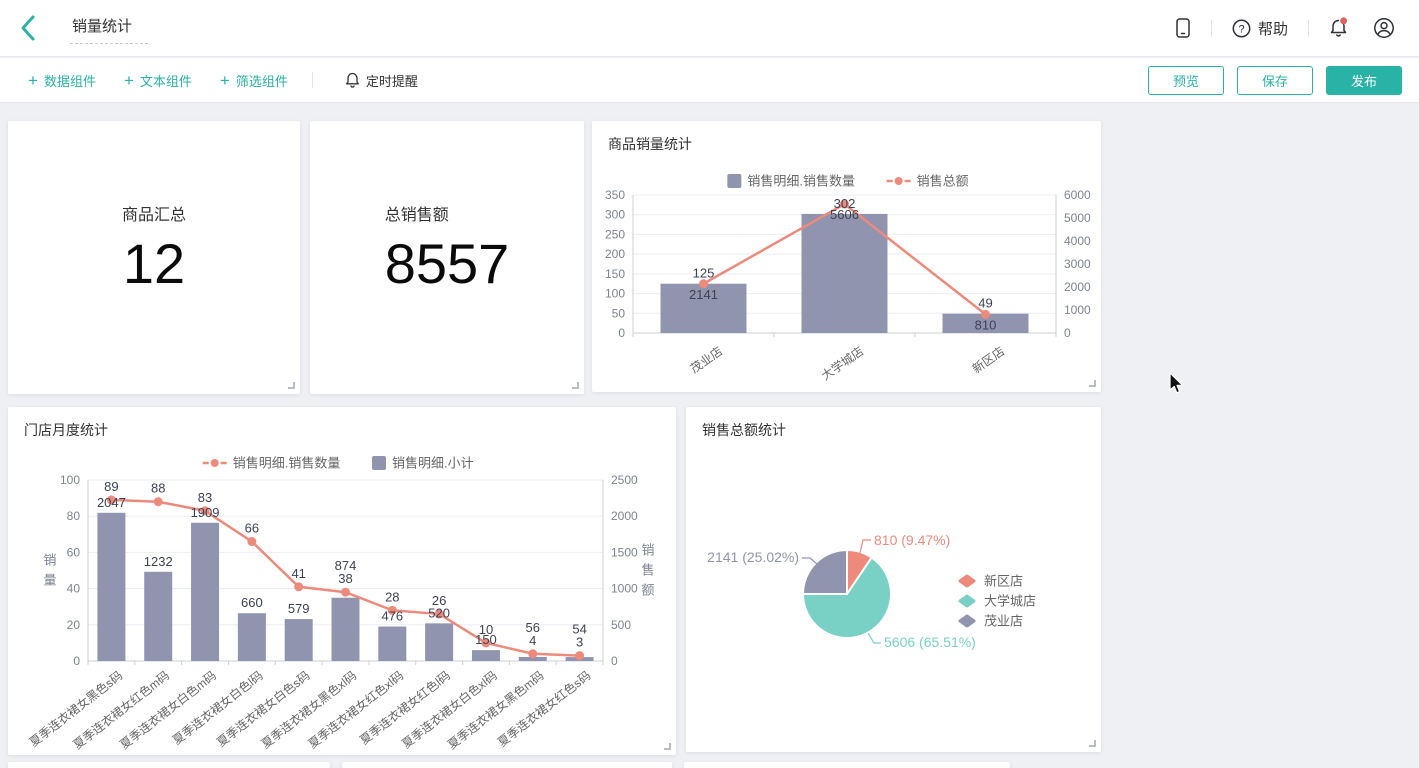 This screenshot has height=768, width=1419. What do you see at coordinates (1183, 28) in the screenshot?
I see `mobile-preview-button` at bounding box center [1183, 28].